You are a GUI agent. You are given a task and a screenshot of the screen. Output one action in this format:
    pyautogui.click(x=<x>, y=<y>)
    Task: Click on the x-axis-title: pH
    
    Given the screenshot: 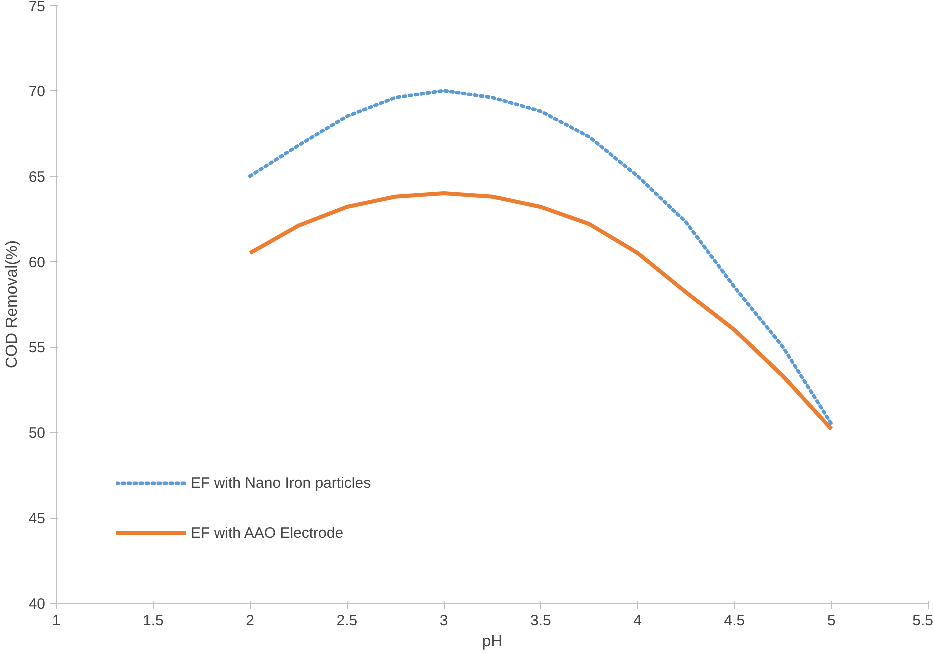 What is the action you would take?
    pyautogui.click(x=492, y=642)
    